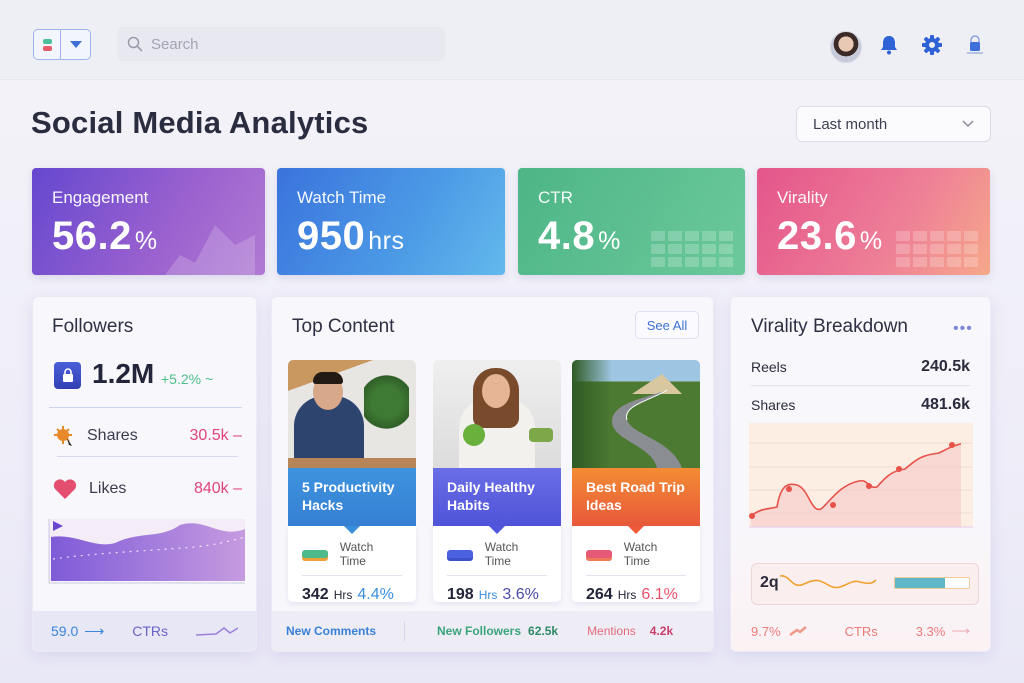  I want to click on footer-value: 59.0, so click(65, 631).